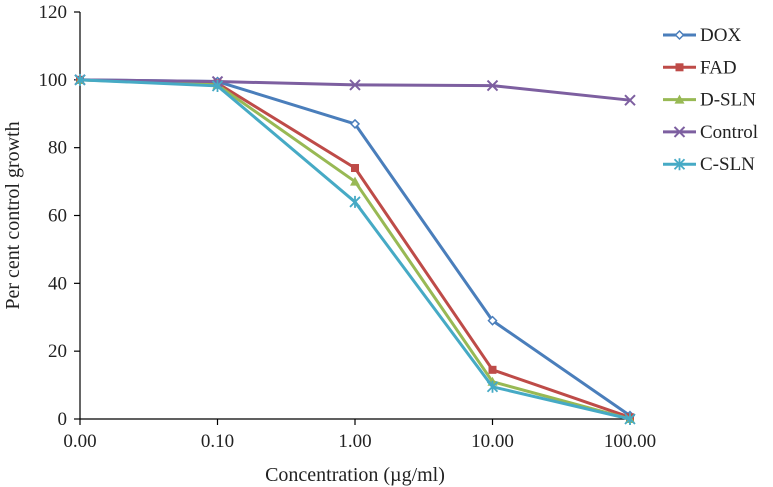  I want to click on x-tick-label: 100.00, so click(630, 441).